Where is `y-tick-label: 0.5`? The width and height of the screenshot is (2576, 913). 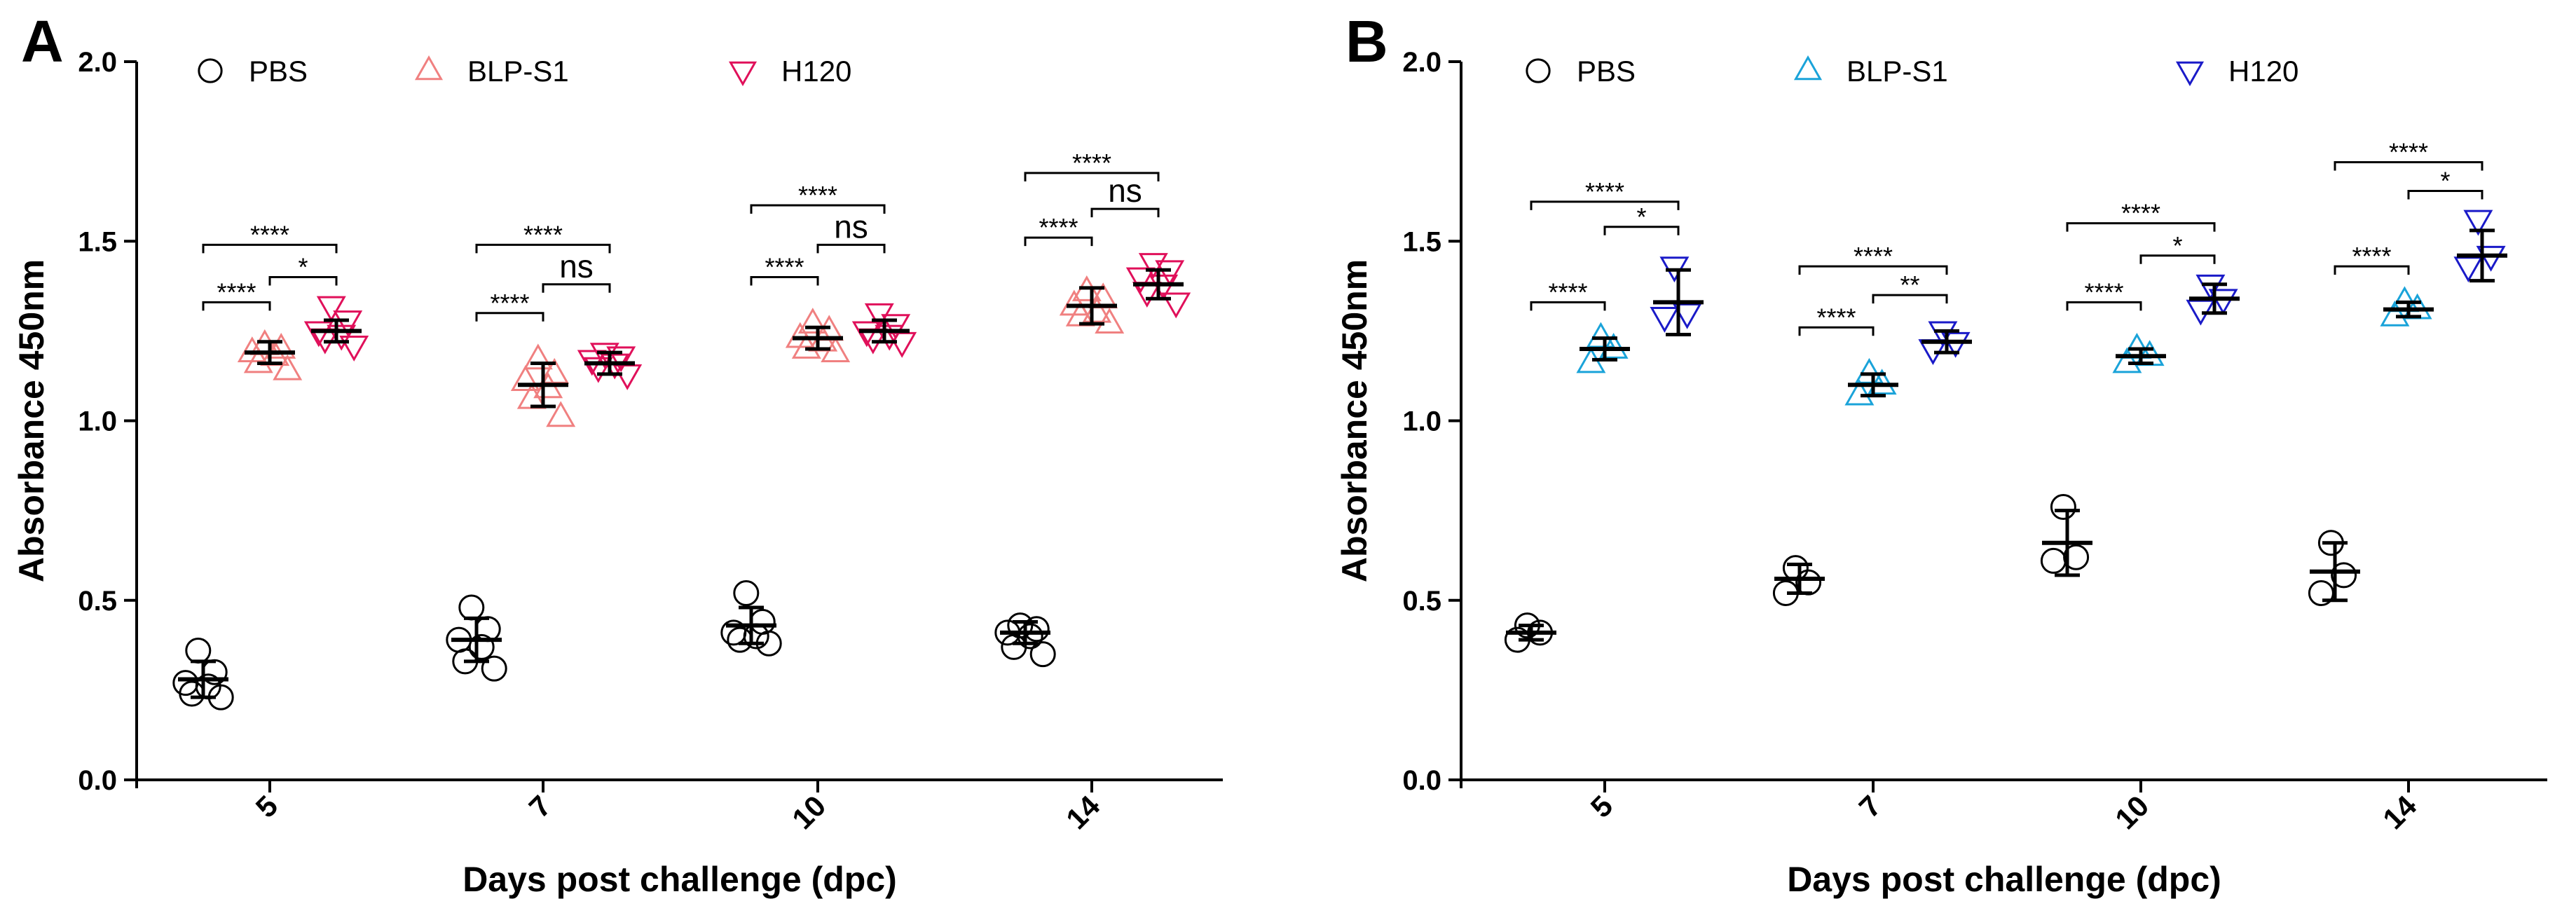 y-tick-label: 0.5 is located at coordinates (1422, 602).